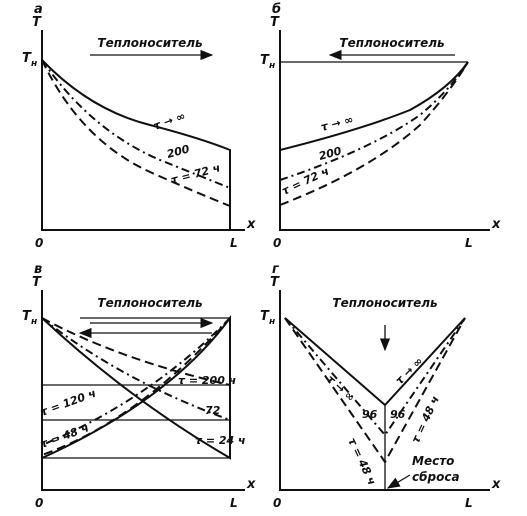 The height and width of the screenshot is (516, 527). What do you see at coordinates (38, 269) in the screenshot?
I see `panel-letter: в` at bounding box center [38, 269].